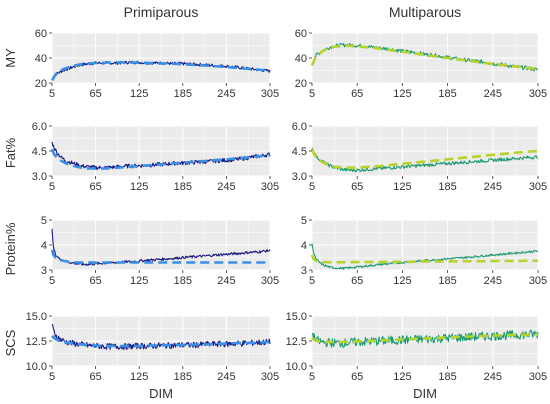 This screenshot has height=404, width=550. I want to click on panel-protein-pct-primiparous: 3 4 5 5 65 125 185 245 305, so click(160, 251).